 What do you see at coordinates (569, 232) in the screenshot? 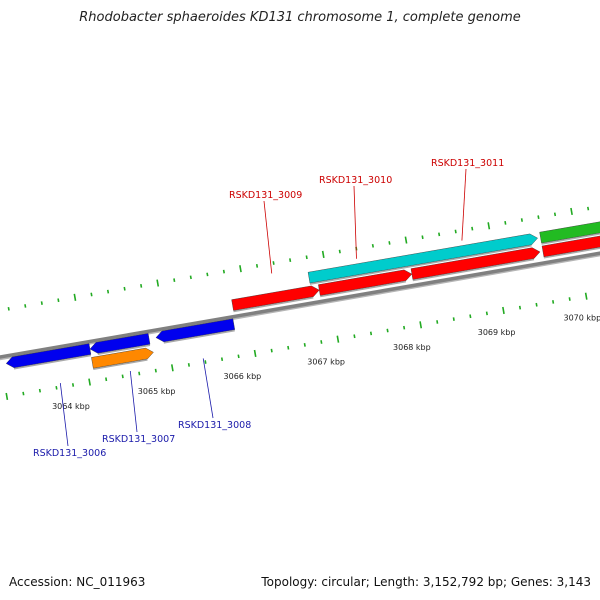
I see `feature-green` at bounding box center [569, 232].